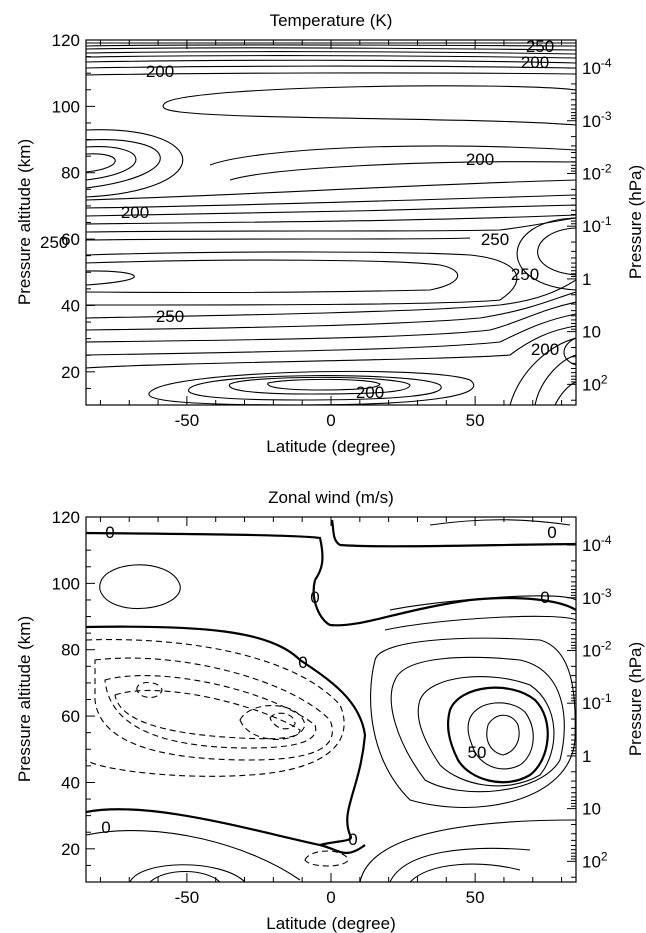 This screenshot has height=933, width=646. What do you see at coordinates (597, 597) in the screenshot?
I see `y2-tick-label: 10-3` at bounding box center [597, 597].